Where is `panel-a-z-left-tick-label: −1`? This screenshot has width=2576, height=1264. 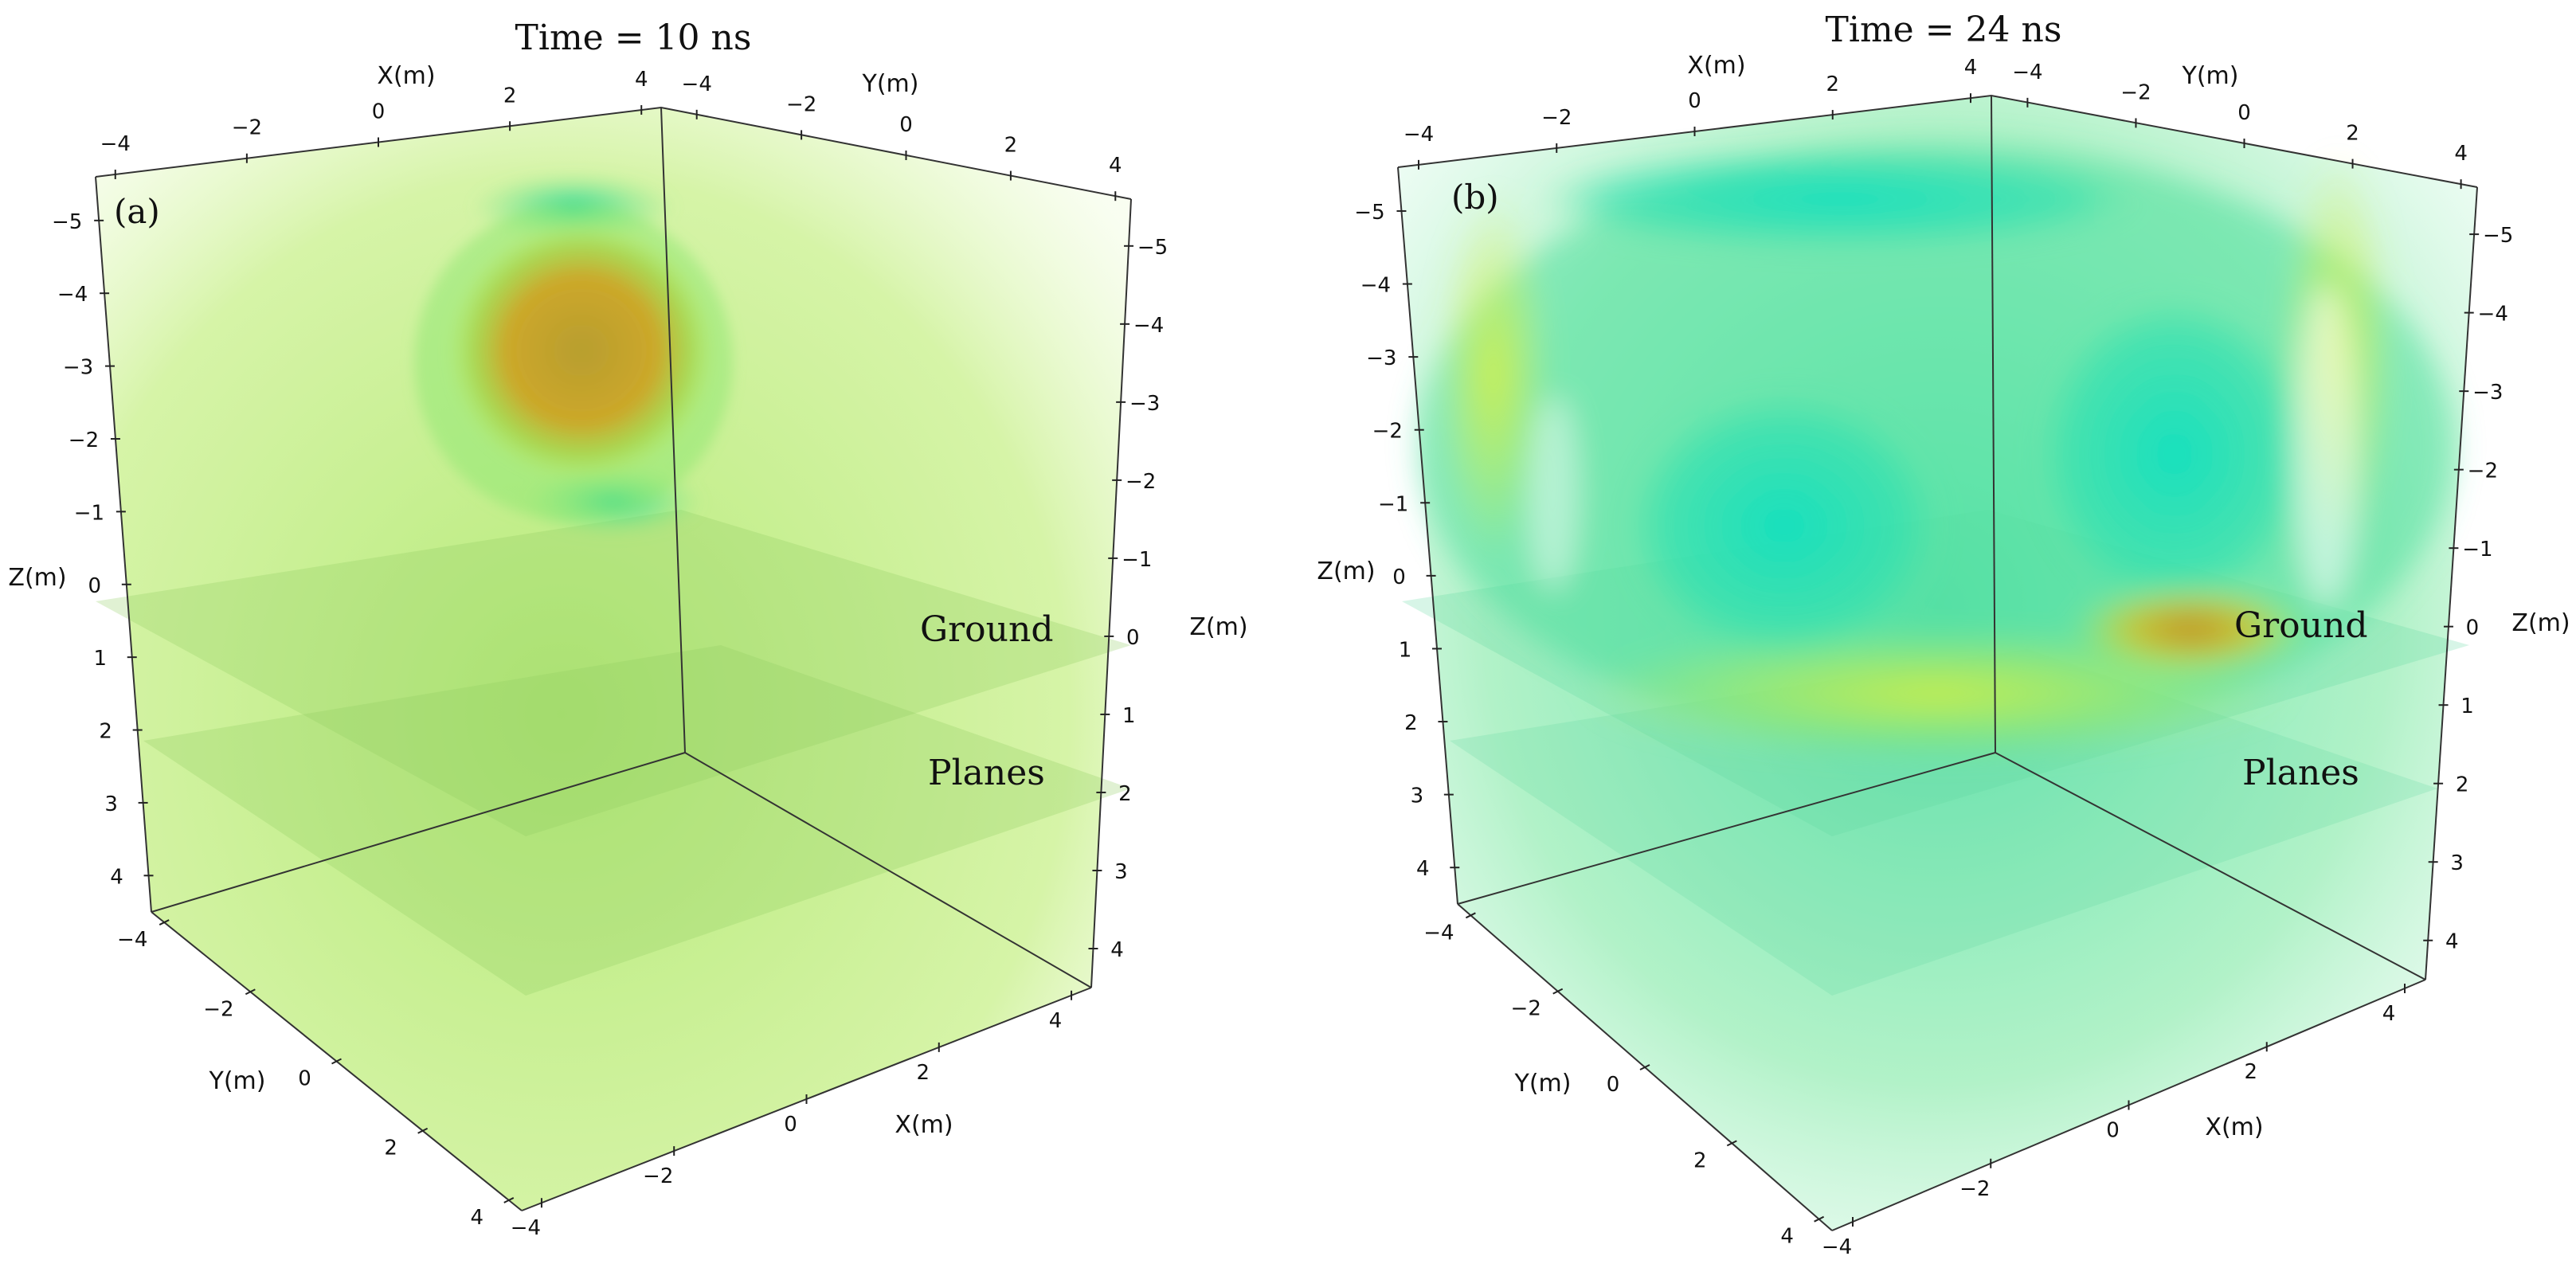
panel-a-z-left-tick-label: −1 is located at coordinates (89, 513).